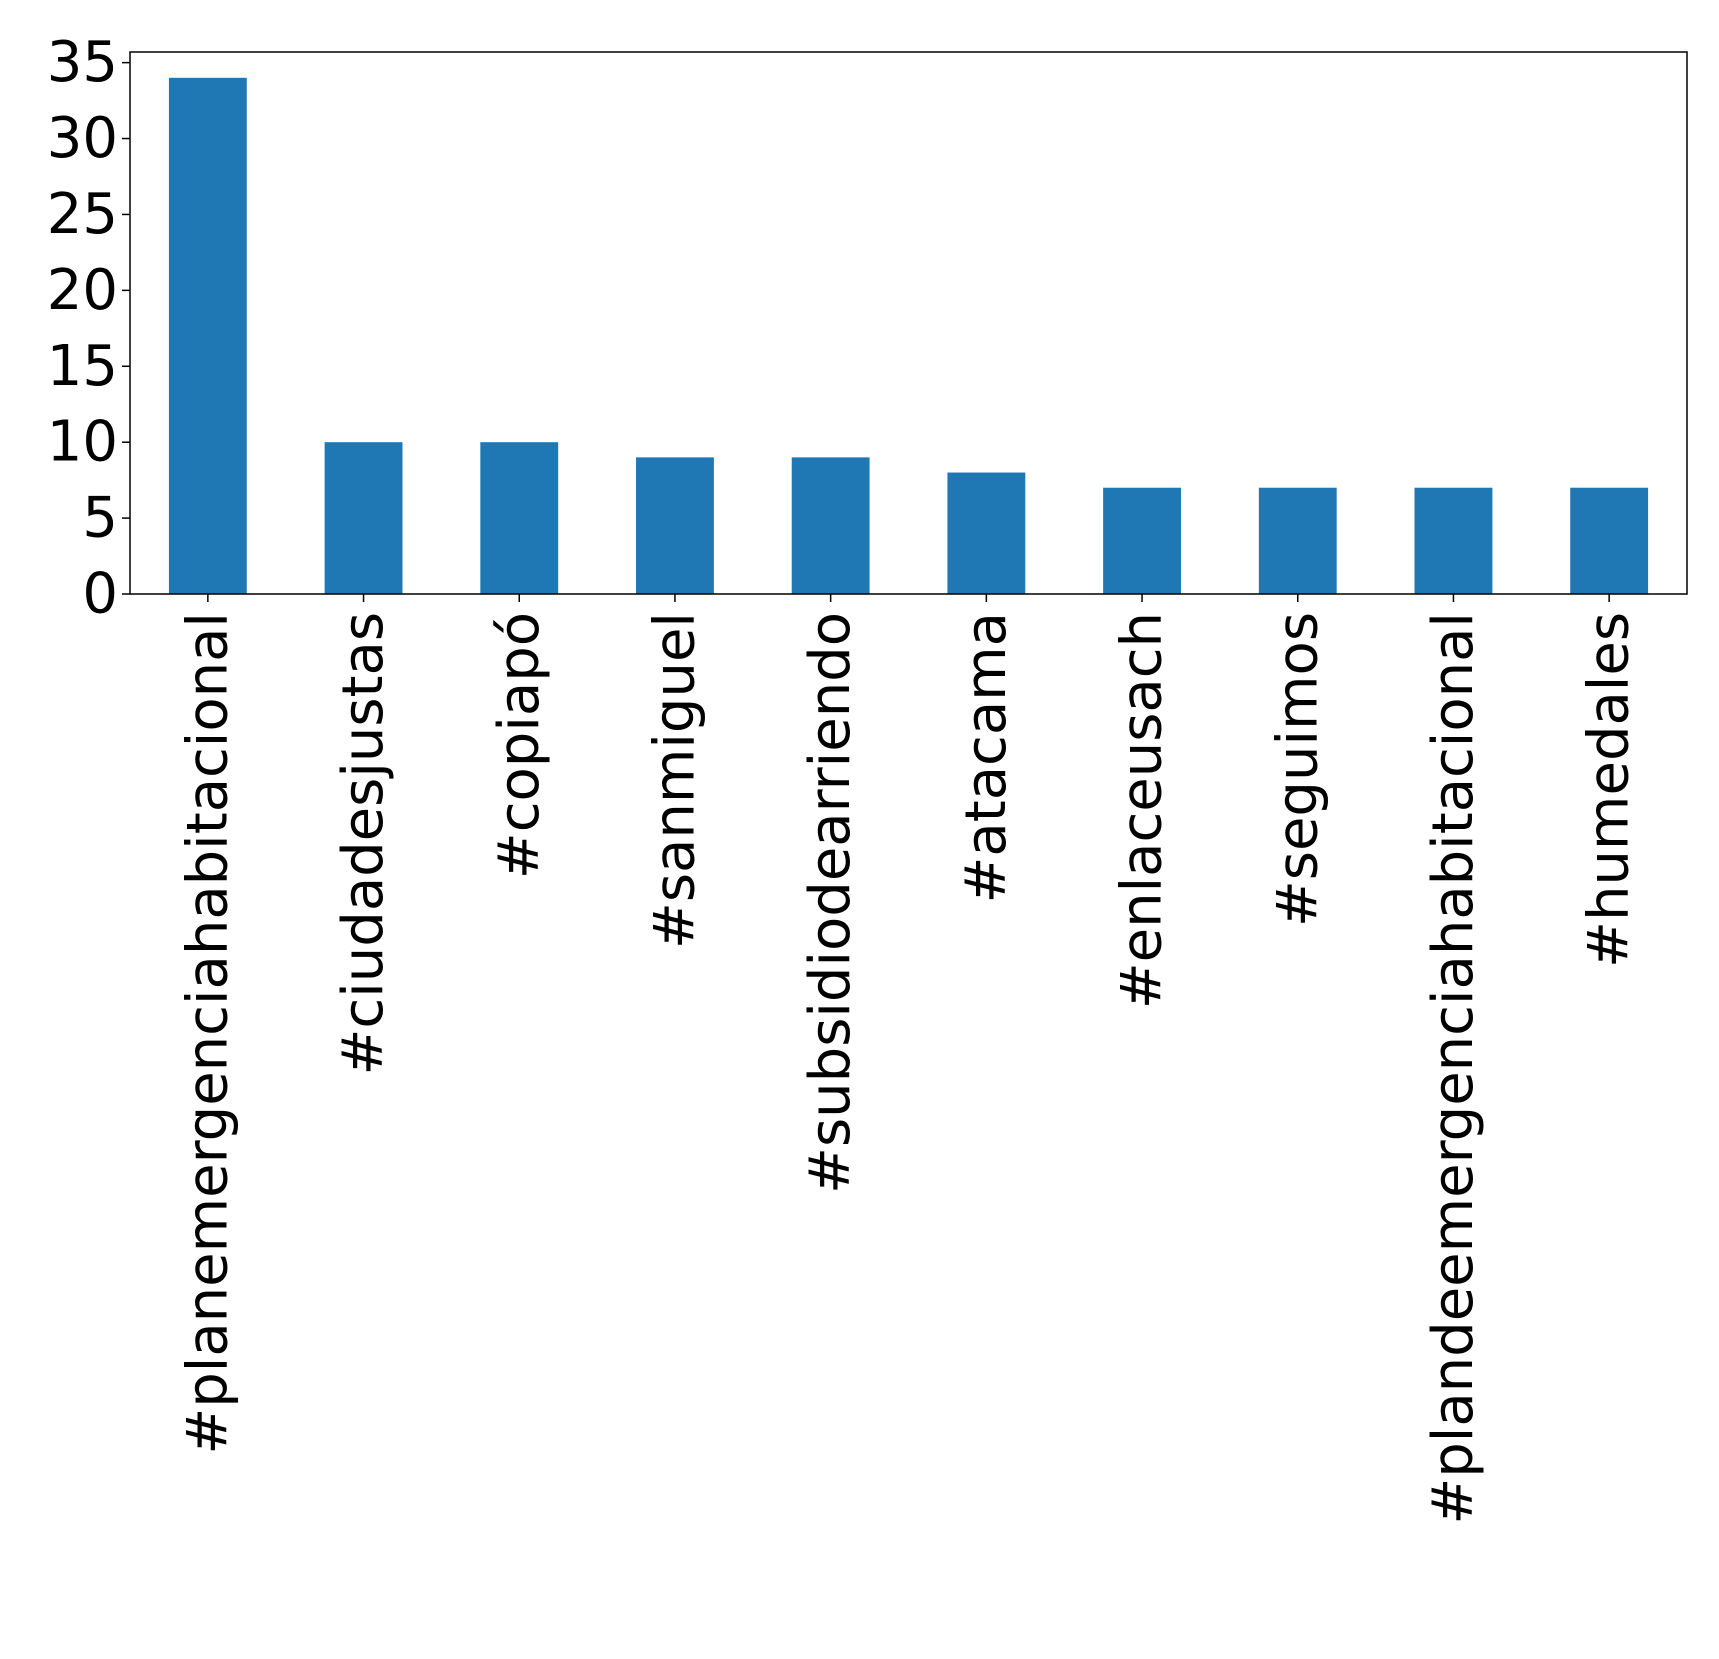 This screenshot has height=1659, width=1719. Describe the element at coordinates (1297, 769) in the screenshot. I see `x-tick-label: #seguimos` at that location.